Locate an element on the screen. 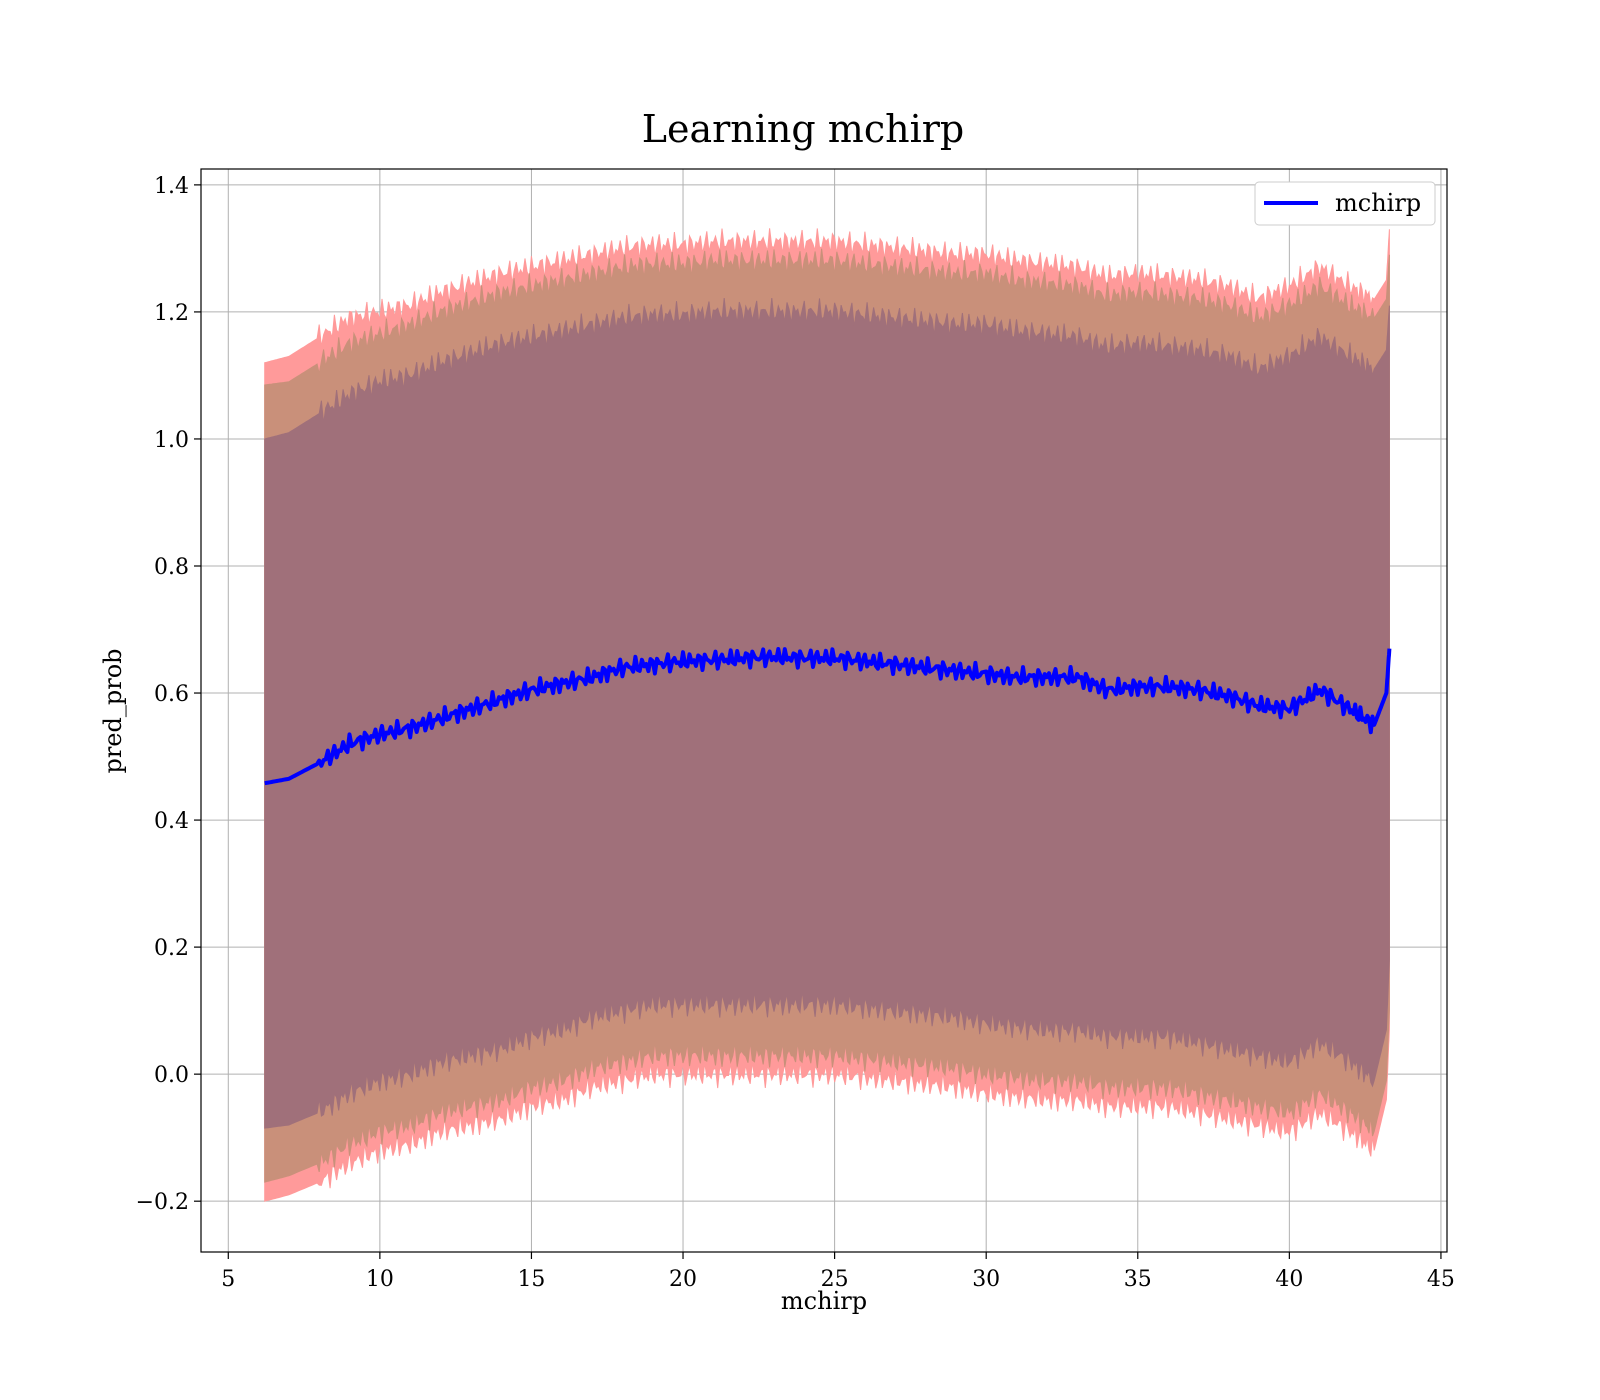 The image size is (1600, 1400). y-tick-label: 1.2 is located at coordinates (171, 313).